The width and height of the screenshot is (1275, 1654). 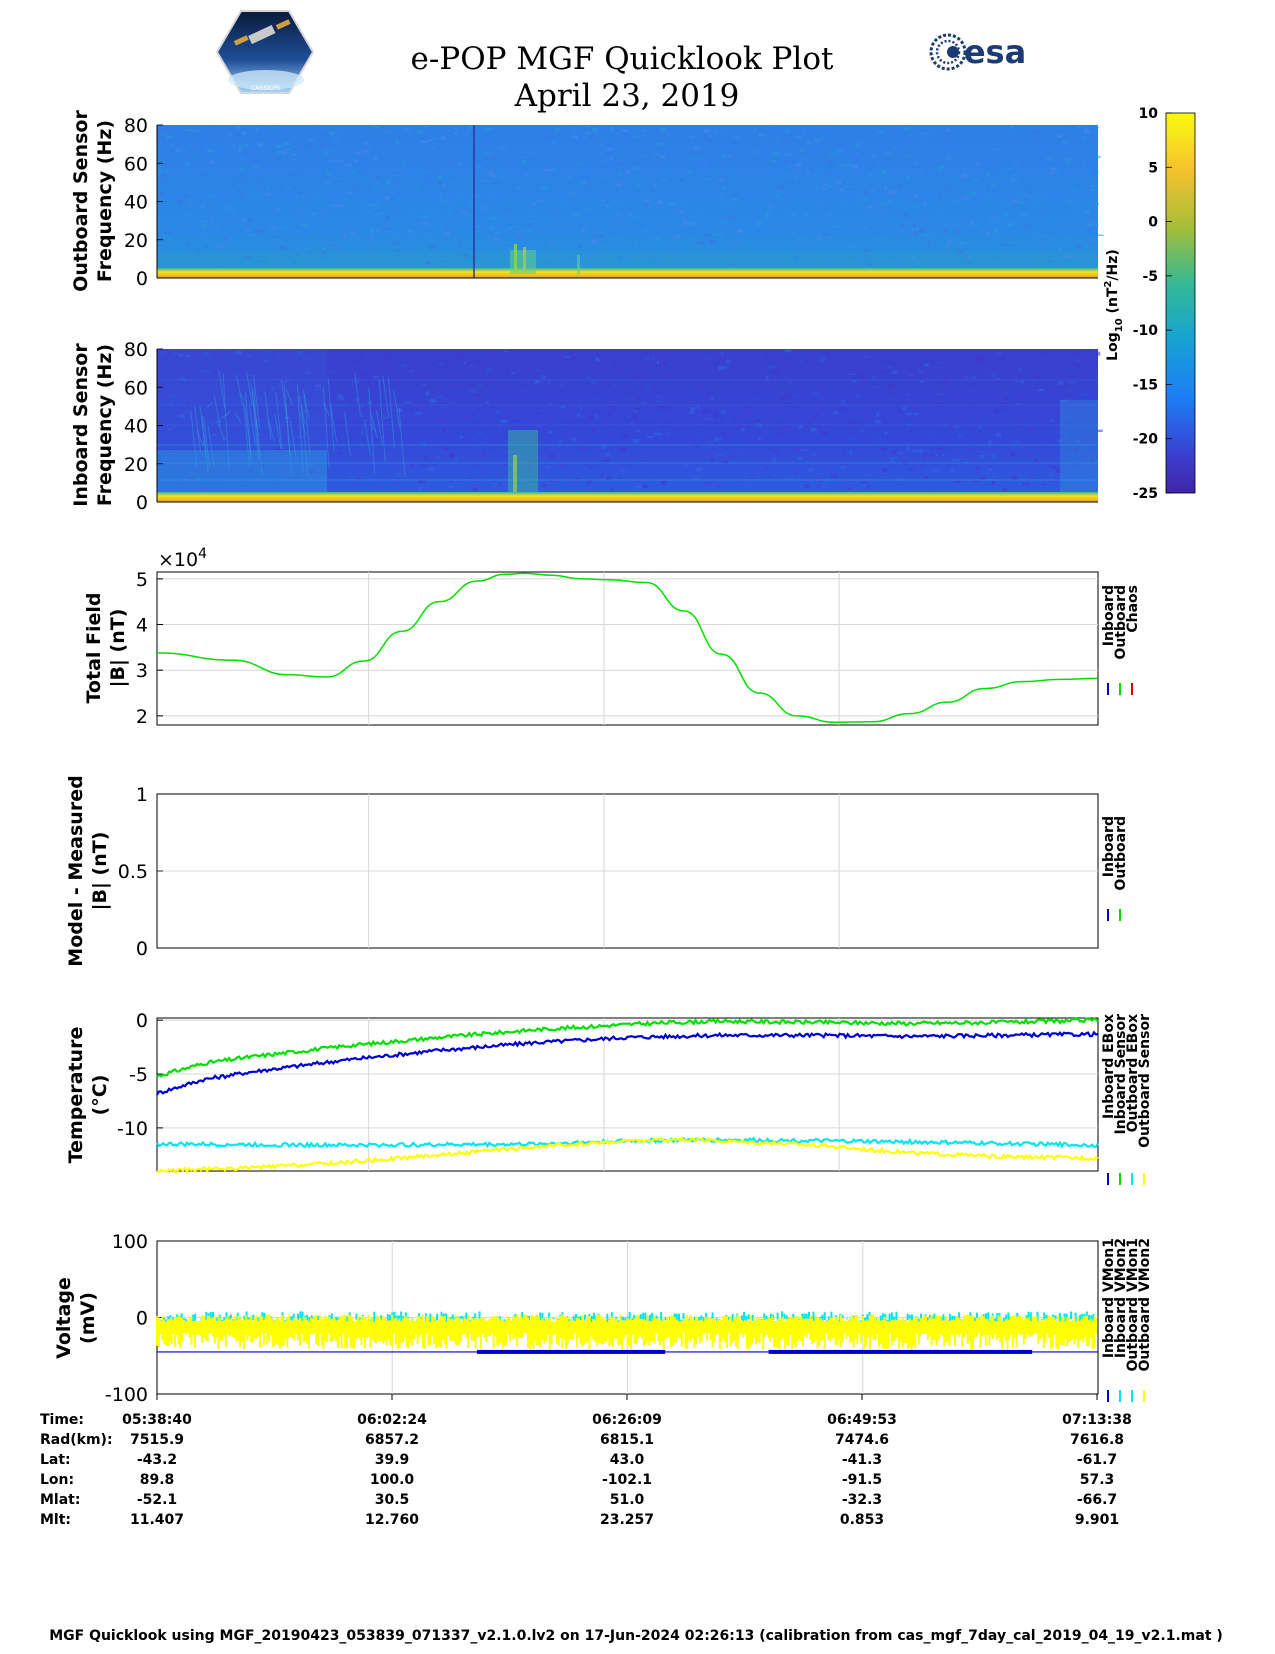 I want to click on spectrogram-outboard-ylabel-1: Outboard Sensor, so click(x=81, y=201).